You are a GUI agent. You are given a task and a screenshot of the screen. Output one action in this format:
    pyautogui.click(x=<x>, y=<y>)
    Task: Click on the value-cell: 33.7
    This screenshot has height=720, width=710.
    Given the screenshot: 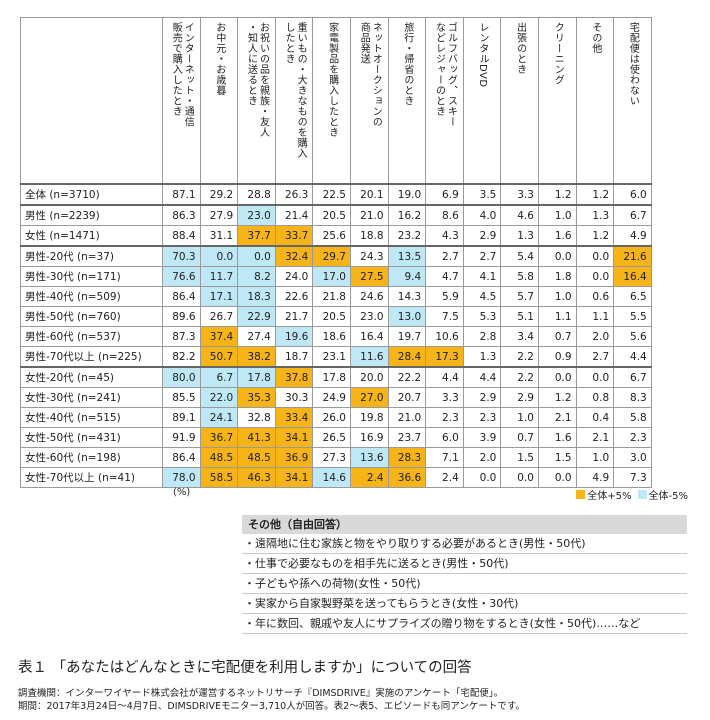 What is the action you would take?
    pyautogui.click(x=294, y=236)
    